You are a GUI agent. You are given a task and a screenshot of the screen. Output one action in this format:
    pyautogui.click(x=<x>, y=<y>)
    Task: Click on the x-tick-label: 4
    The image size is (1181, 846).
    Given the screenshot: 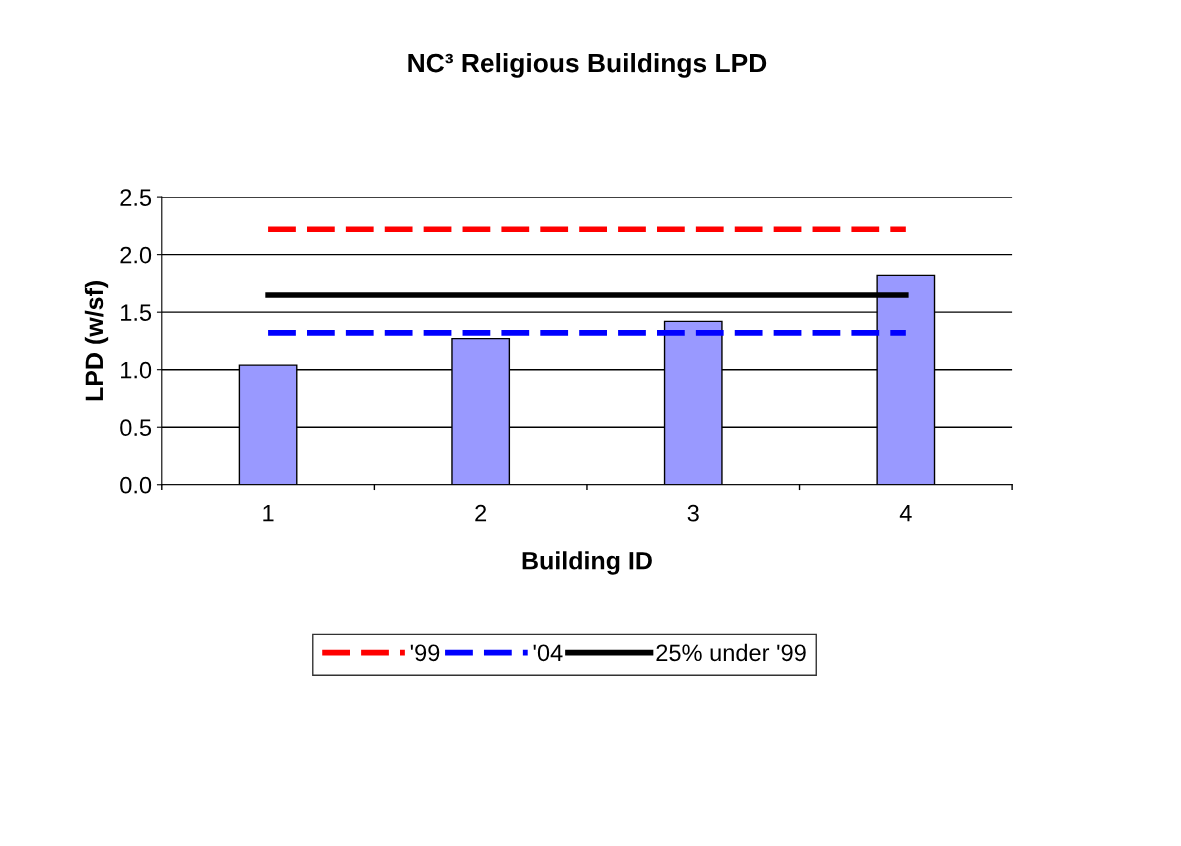 What is the action you would take?
    pyautogui.click(x=905, y=513)
    